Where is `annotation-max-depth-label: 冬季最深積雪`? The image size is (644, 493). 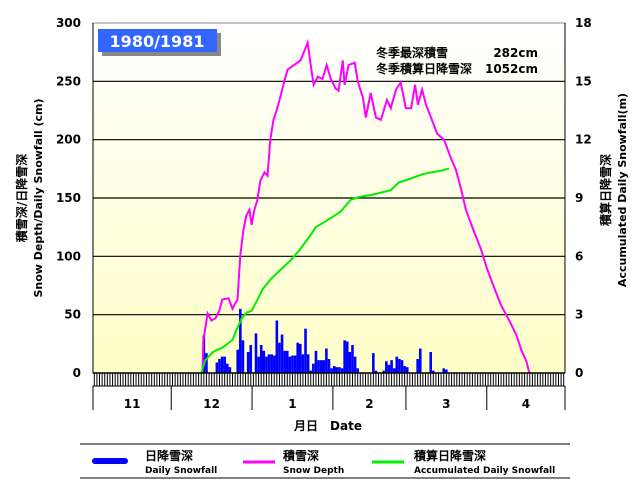 annotation-max-depth-label: 冬季最深積雪 is located at coordinates (412, 52).